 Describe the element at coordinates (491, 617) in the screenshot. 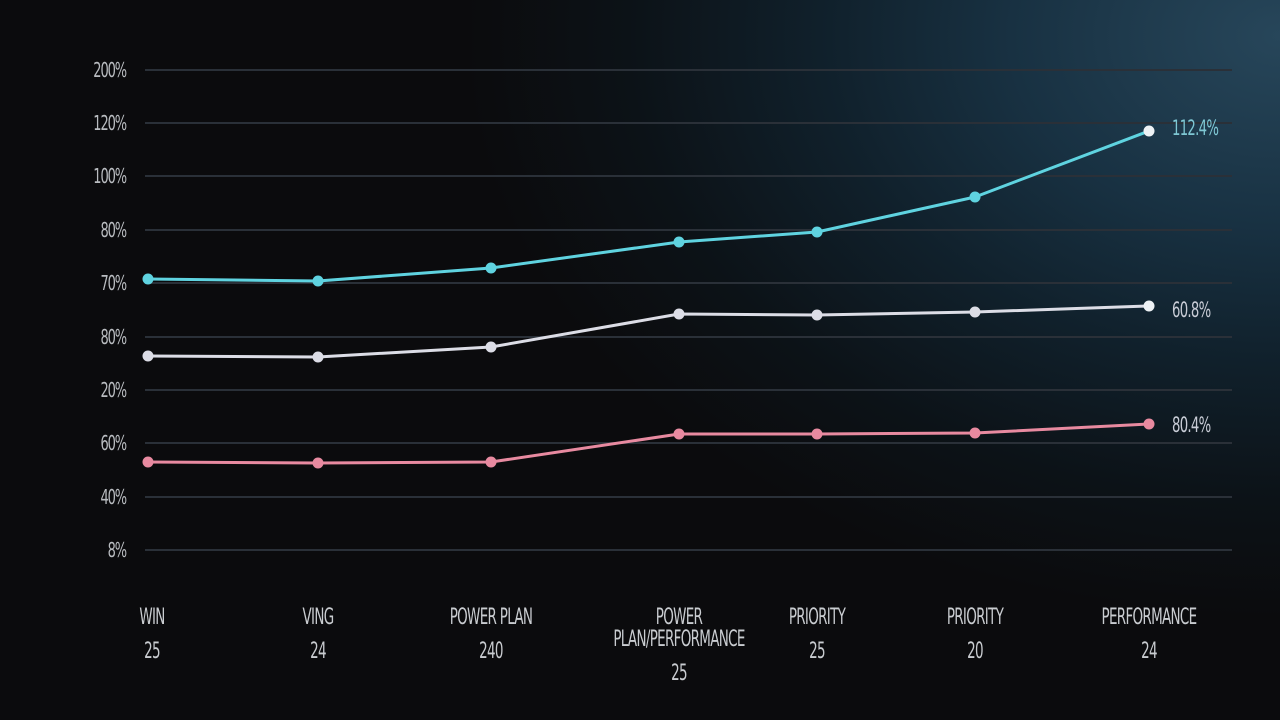

I see `category-name: POWER PLAN` at that location.